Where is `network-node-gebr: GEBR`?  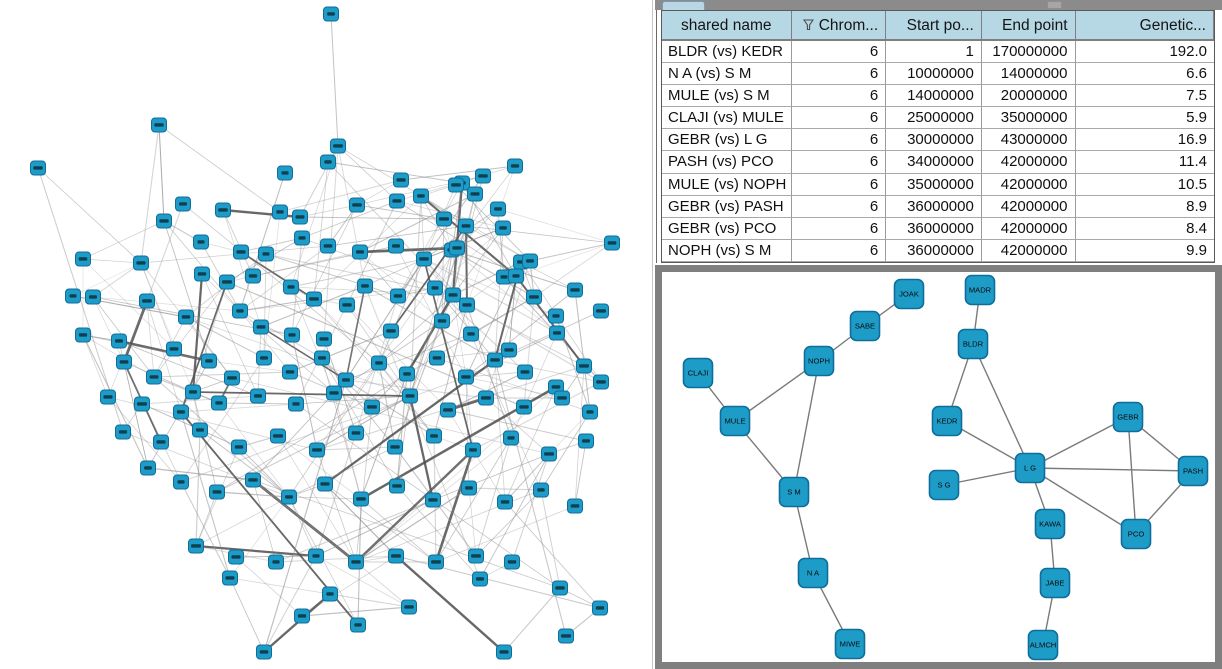 network-node-gebr: GEBR is located at coordinates (1128, 417).